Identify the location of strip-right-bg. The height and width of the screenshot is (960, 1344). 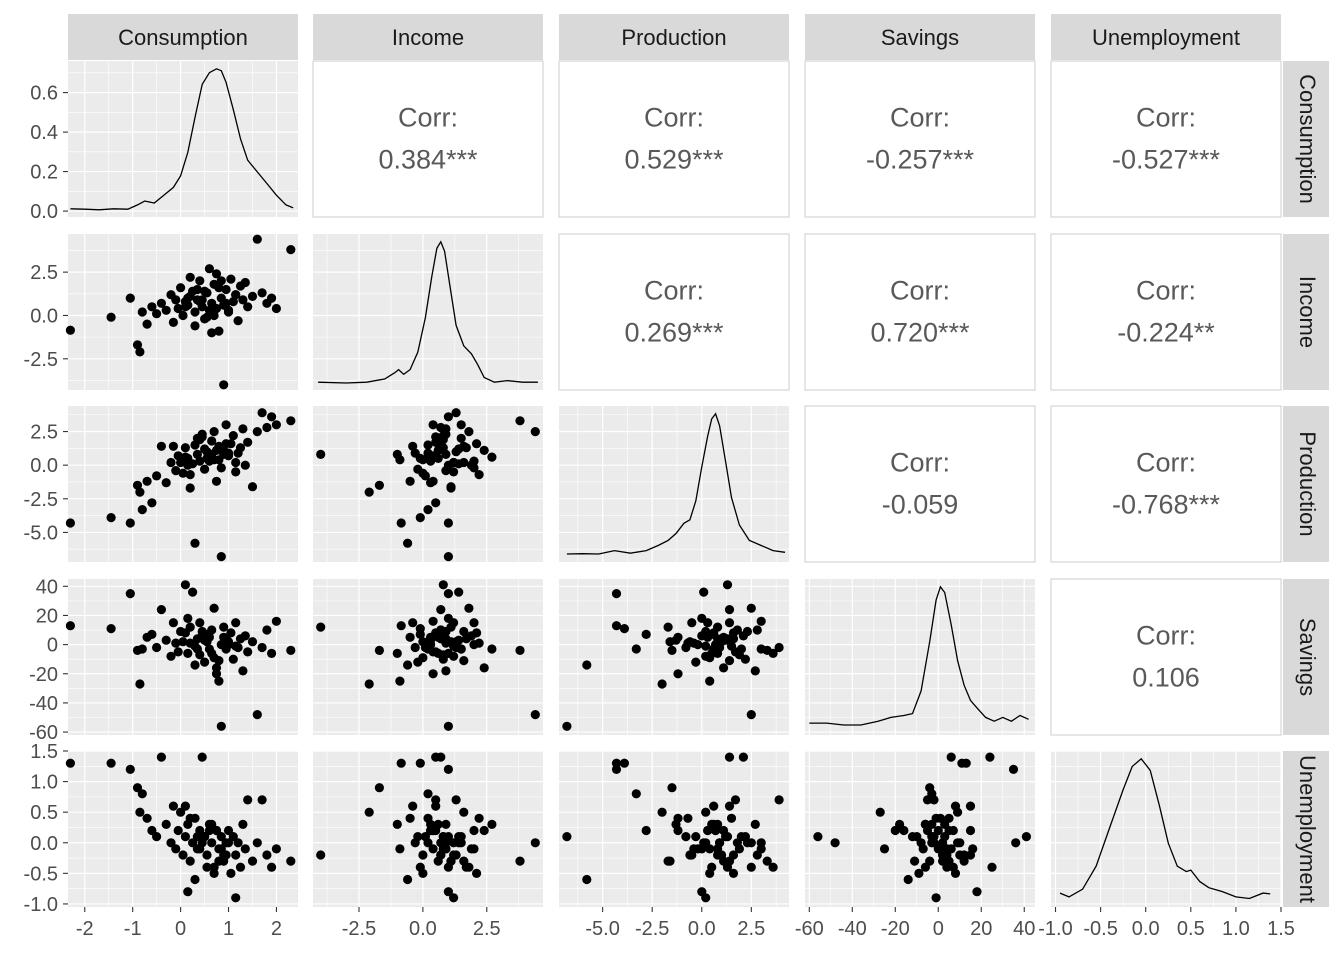
(1306, 484).